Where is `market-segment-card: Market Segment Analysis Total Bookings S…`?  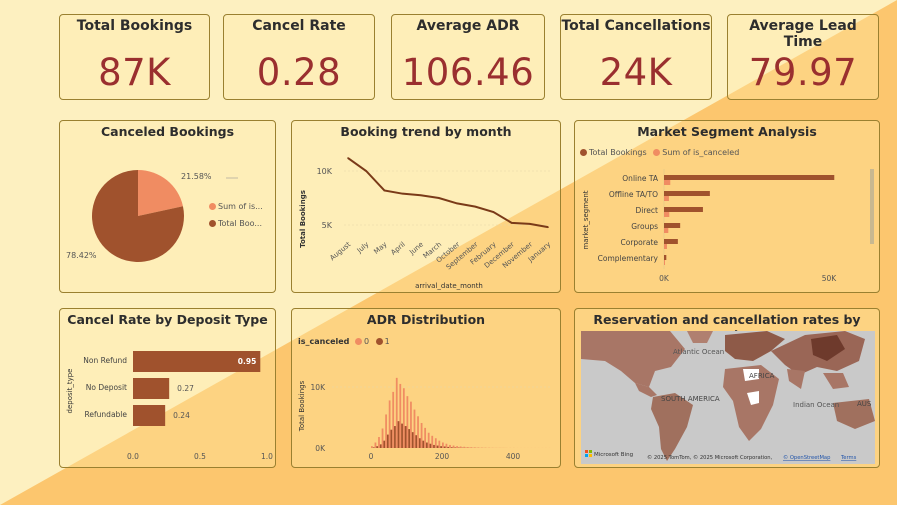 market-segment-card: Market Segment Analysis Total Bookings S… is located at coordinates (727, 206).